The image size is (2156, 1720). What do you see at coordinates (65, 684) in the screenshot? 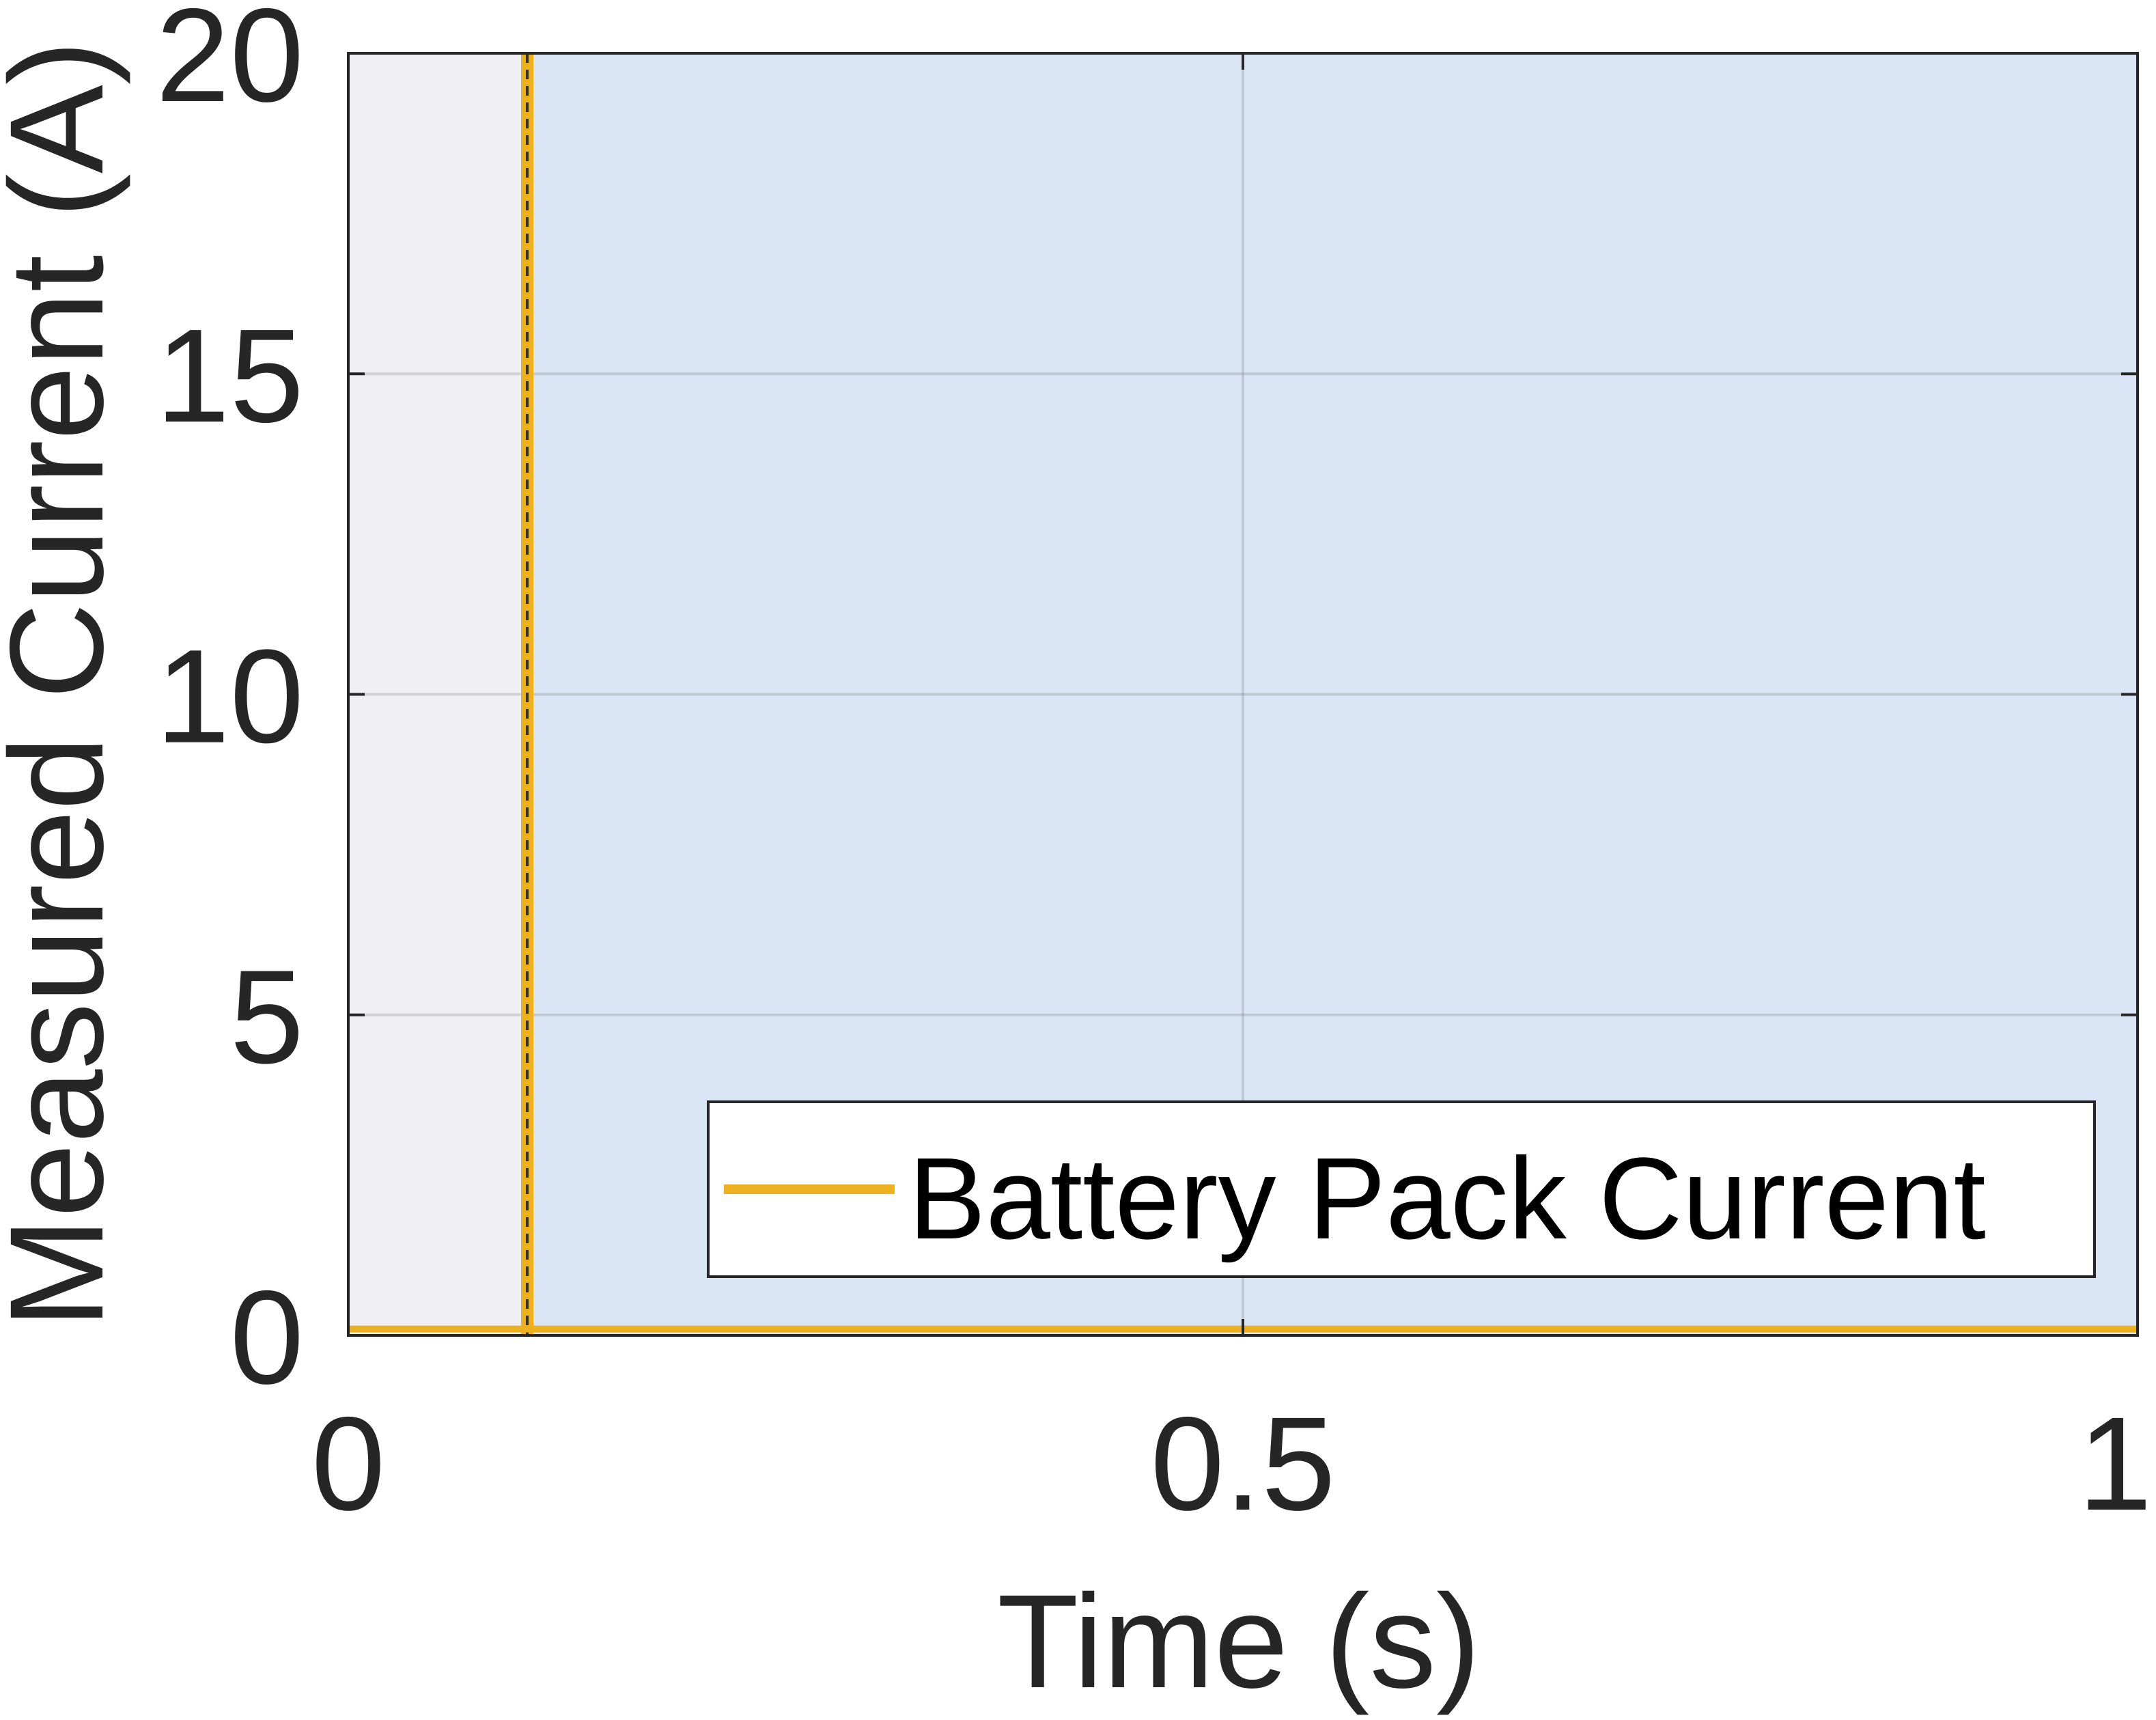
I see `y-axis-label: Measured Current (A)` at bounding box center [65, 684].